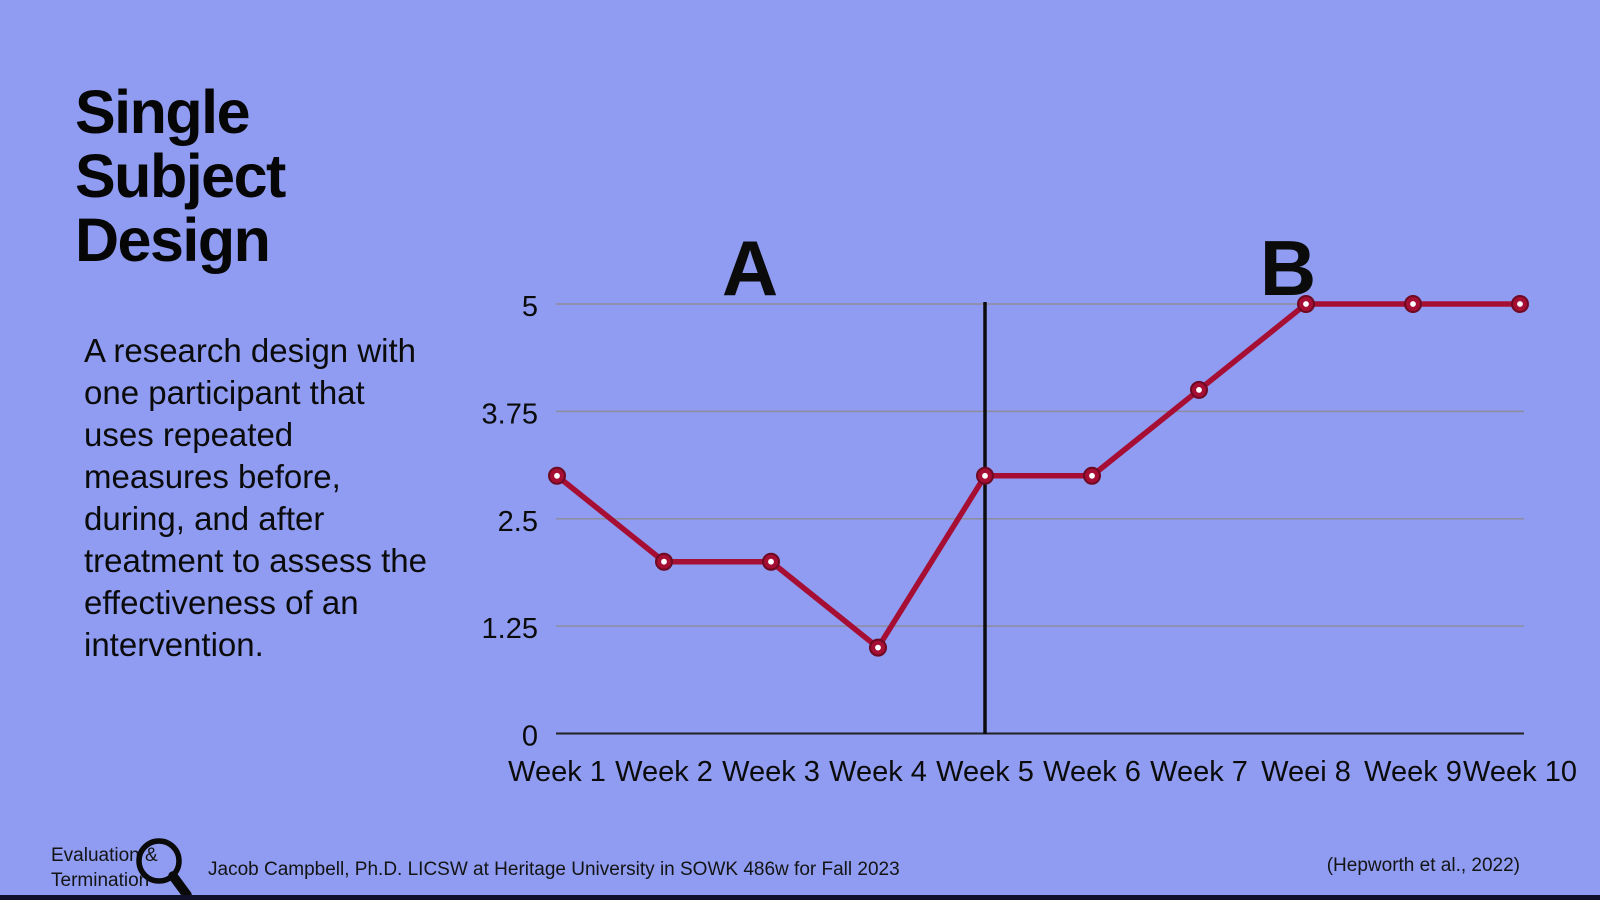 The image size is (1600, 900). Describe the element at coordinates (1288, 268) in the screenshot. I see `phase-label-b: B` at that location.